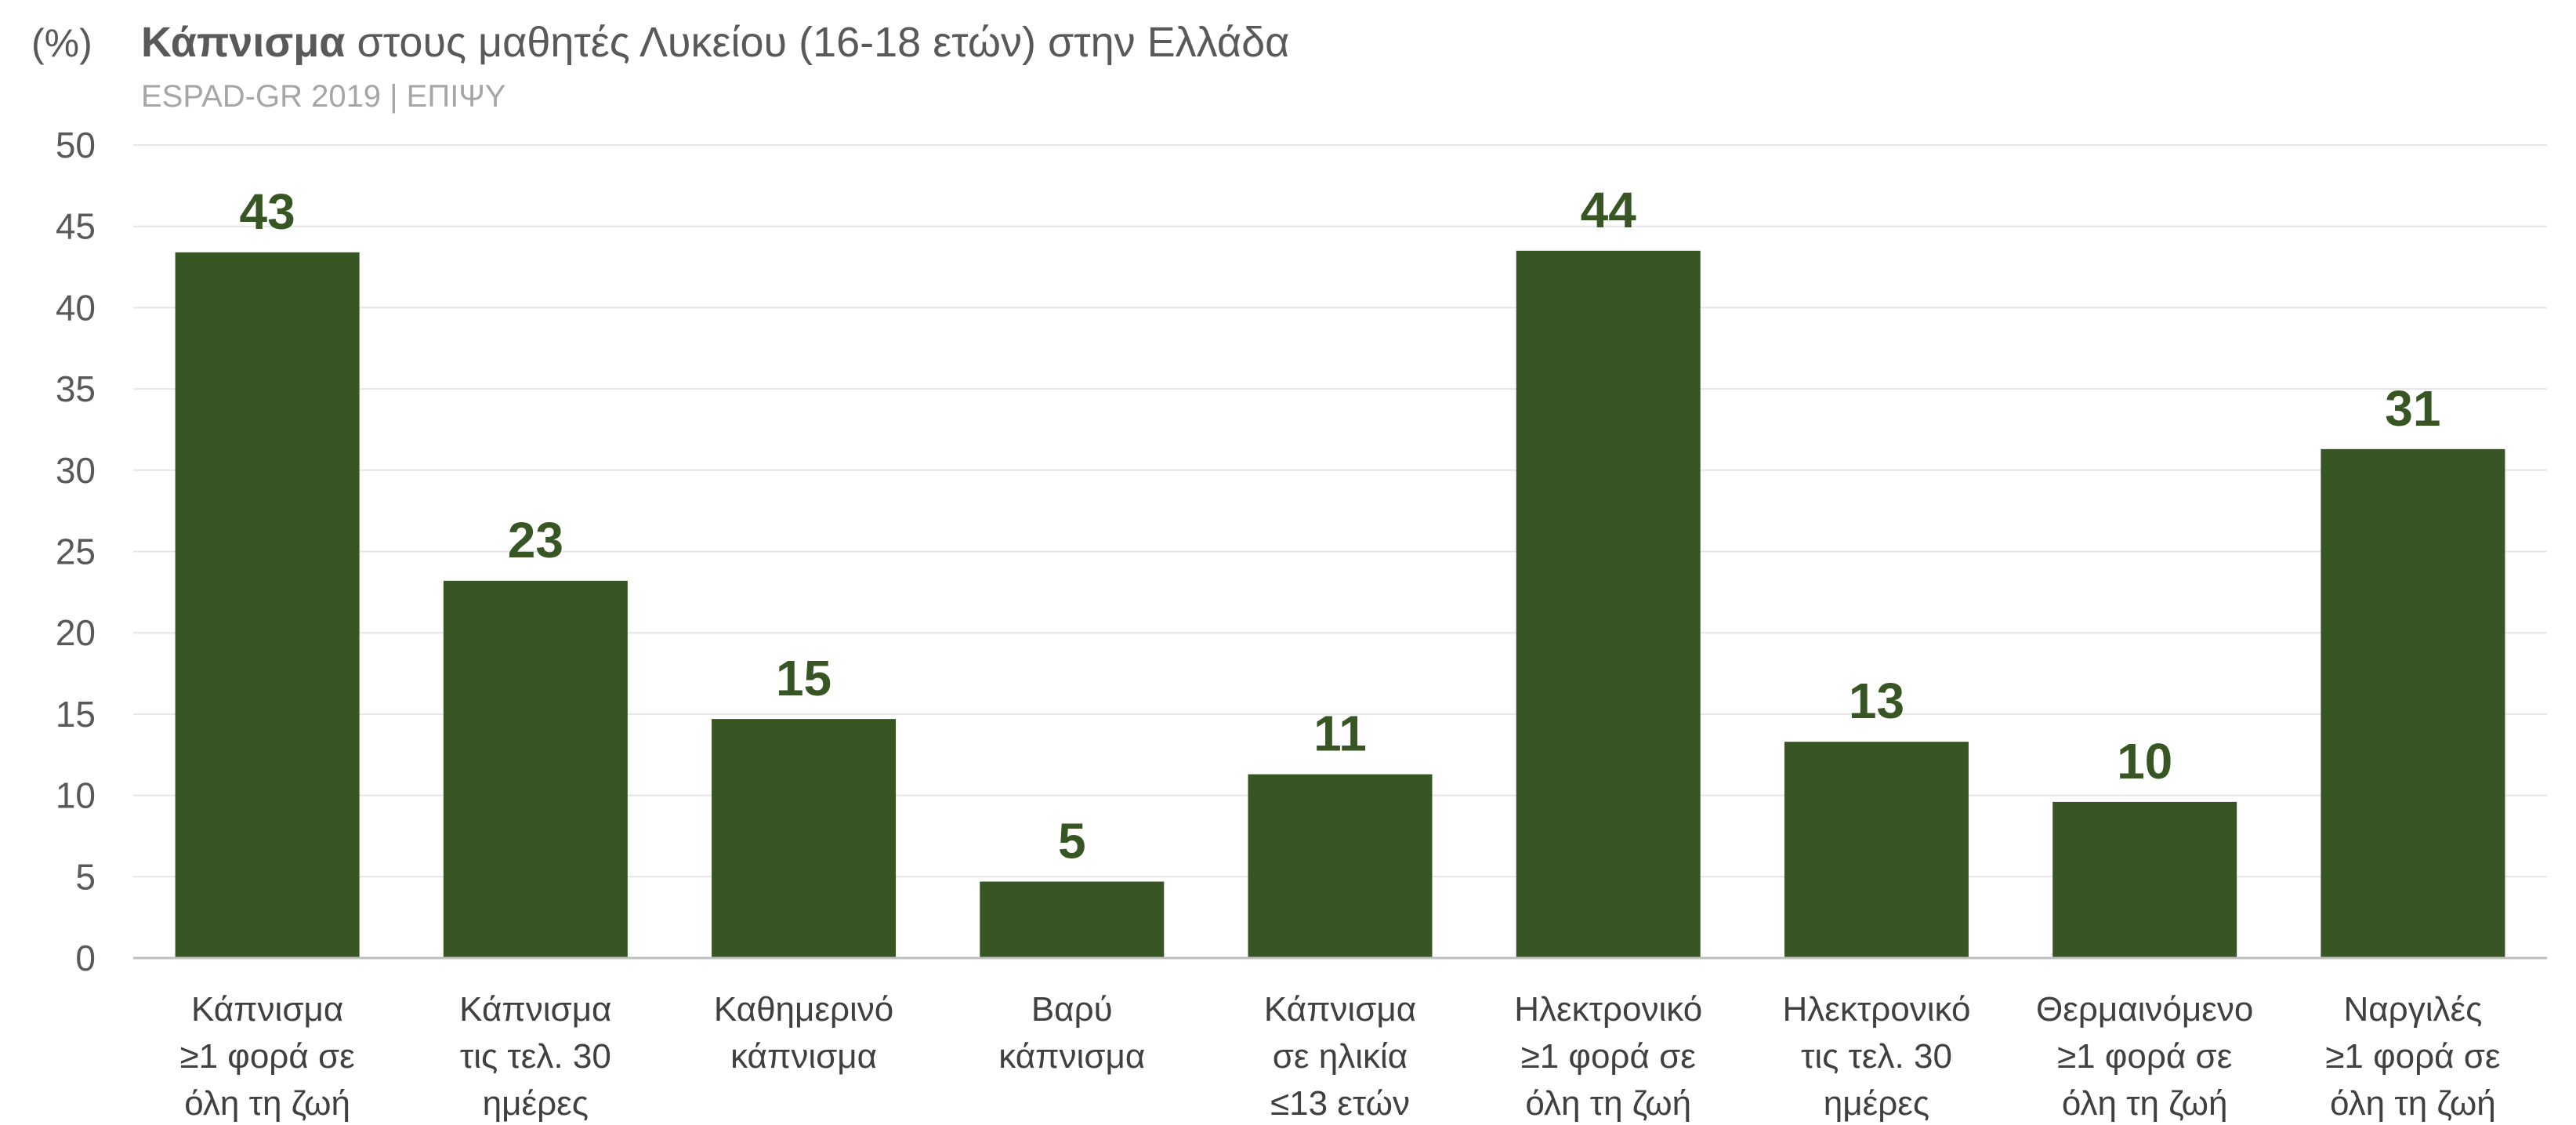  Describe the element at coordinates (76, 307) in the screenshot. I see `y-tick-label: 40` at that location.